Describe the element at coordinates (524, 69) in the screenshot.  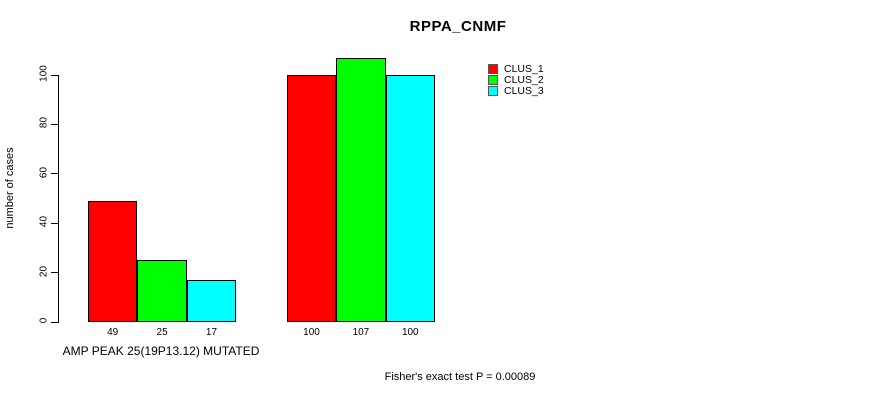
I see `legend-item-label: CLUS_1` at that location.